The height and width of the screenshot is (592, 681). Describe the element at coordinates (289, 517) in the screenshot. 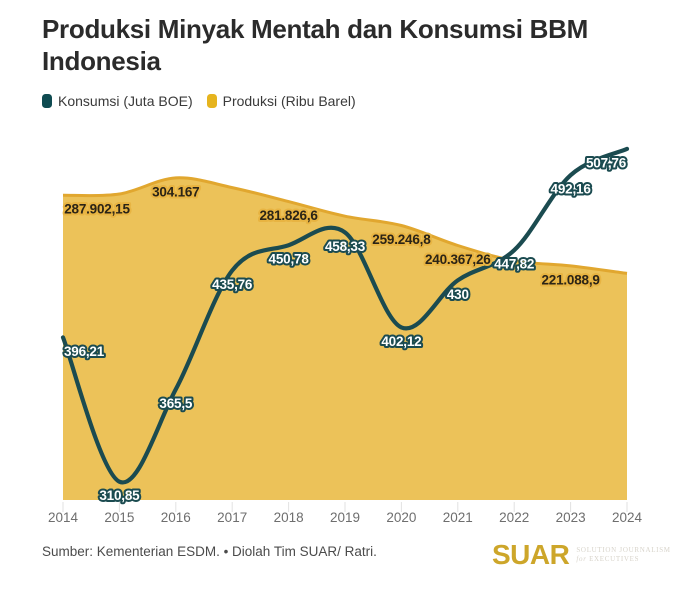

I see `x-tick-label: 2018` at that location.